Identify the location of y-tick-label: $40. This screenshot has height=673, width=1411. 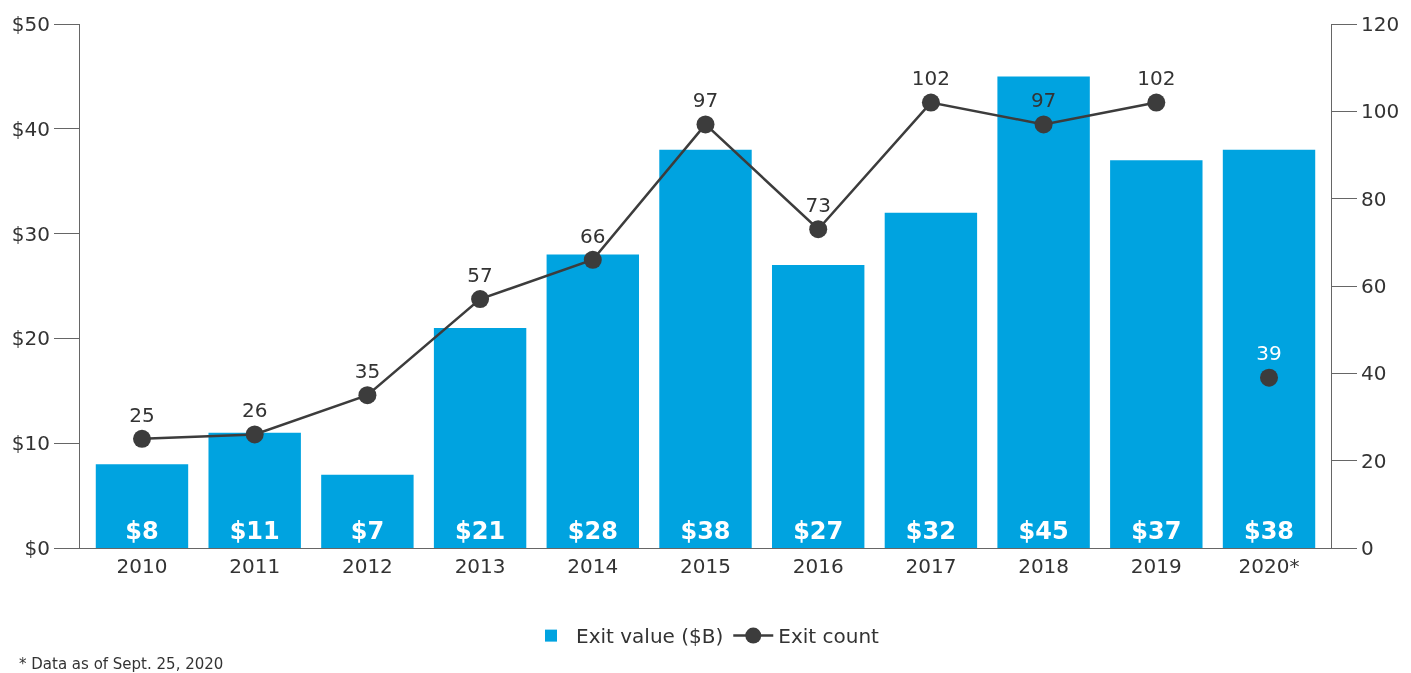
(30, 128).